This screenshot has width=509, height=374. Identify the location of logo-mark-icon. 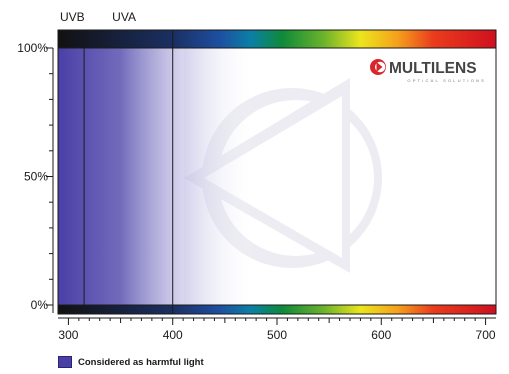
(378, 67).